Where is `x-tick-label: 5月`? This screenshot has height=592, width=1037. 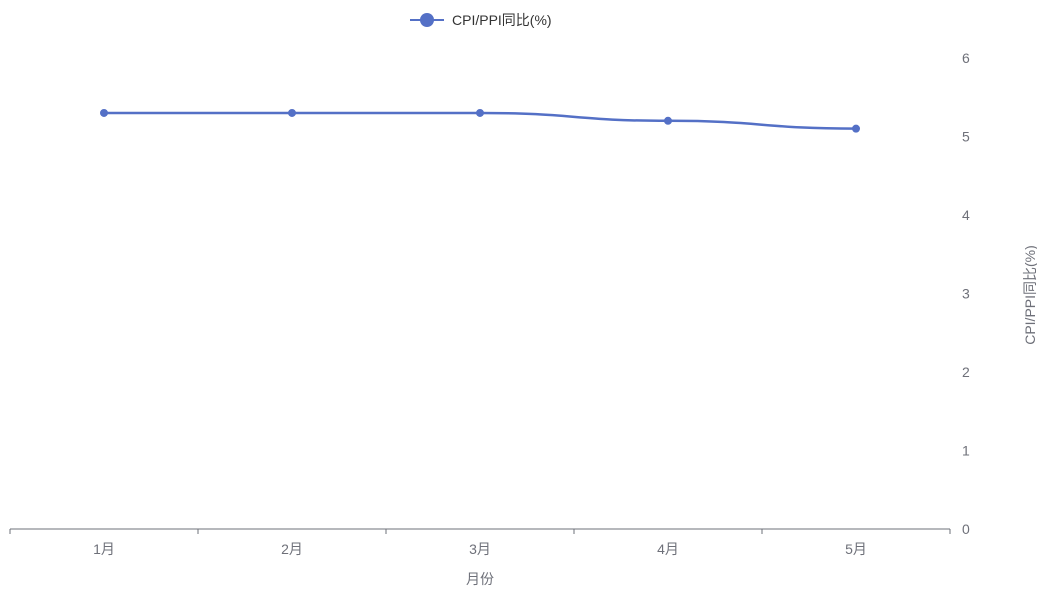 x-tick-label: 5月 is located at coordinates (856, 549).